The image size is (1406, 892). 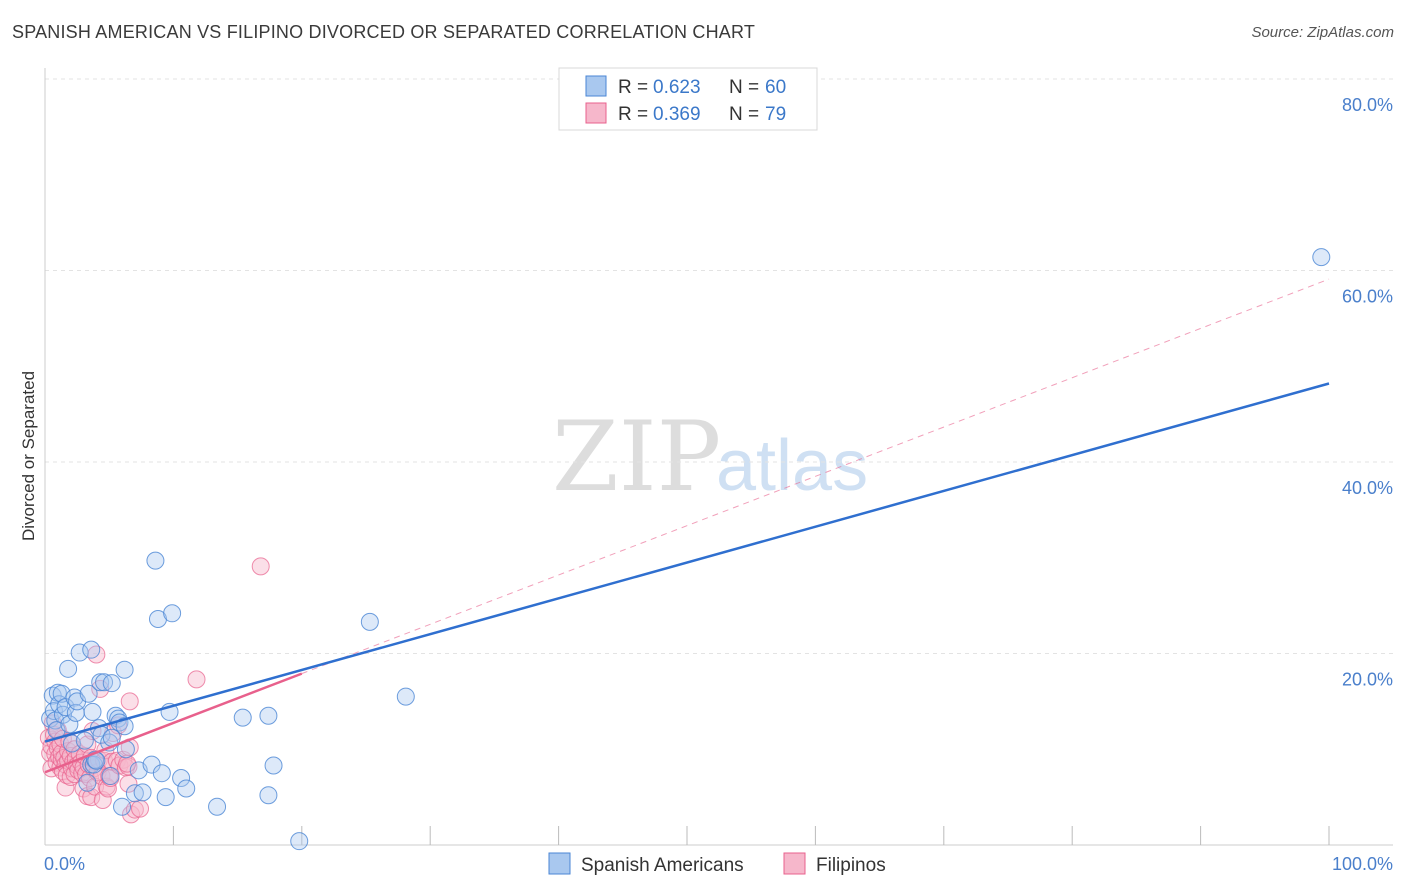 I want to click on legend-label-spanish-americans: Spanish Americans, so click(x=662, y=865).